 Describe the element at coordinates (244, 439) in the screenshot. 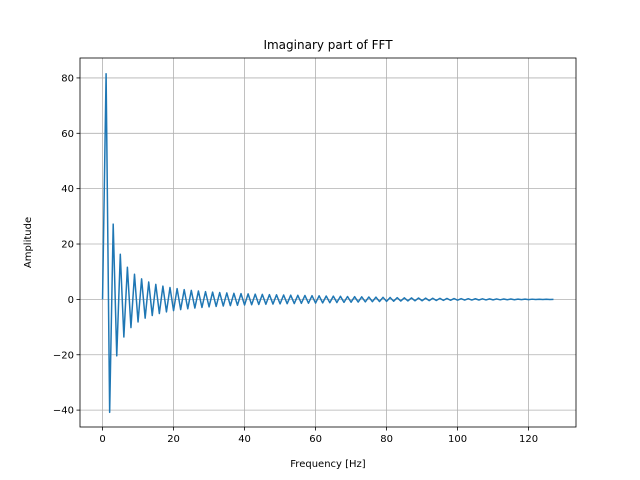

I see `x-tick-label: 40` at that location.